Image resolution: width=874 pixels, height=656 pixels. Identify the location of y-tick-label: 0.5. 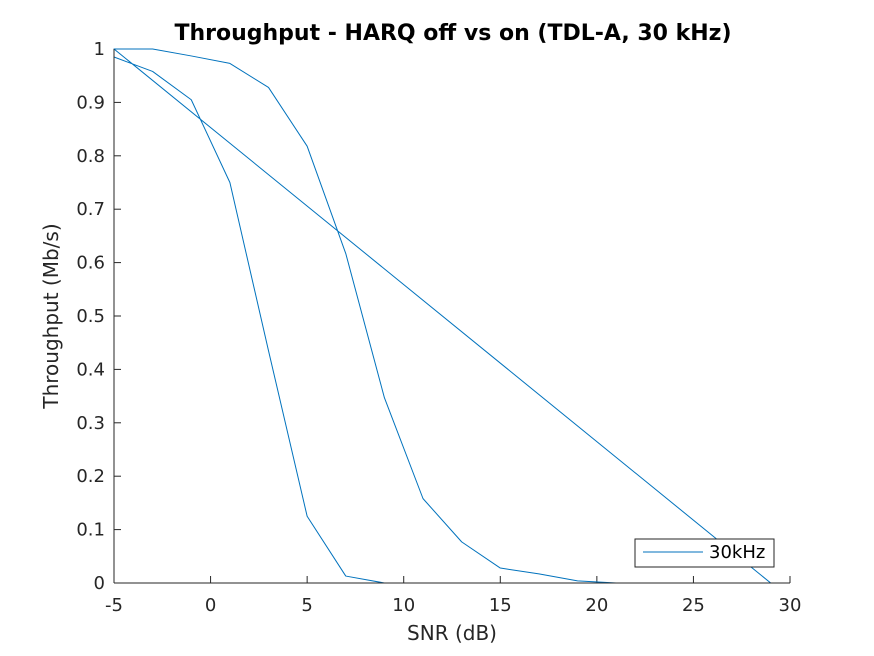
(90, 316).